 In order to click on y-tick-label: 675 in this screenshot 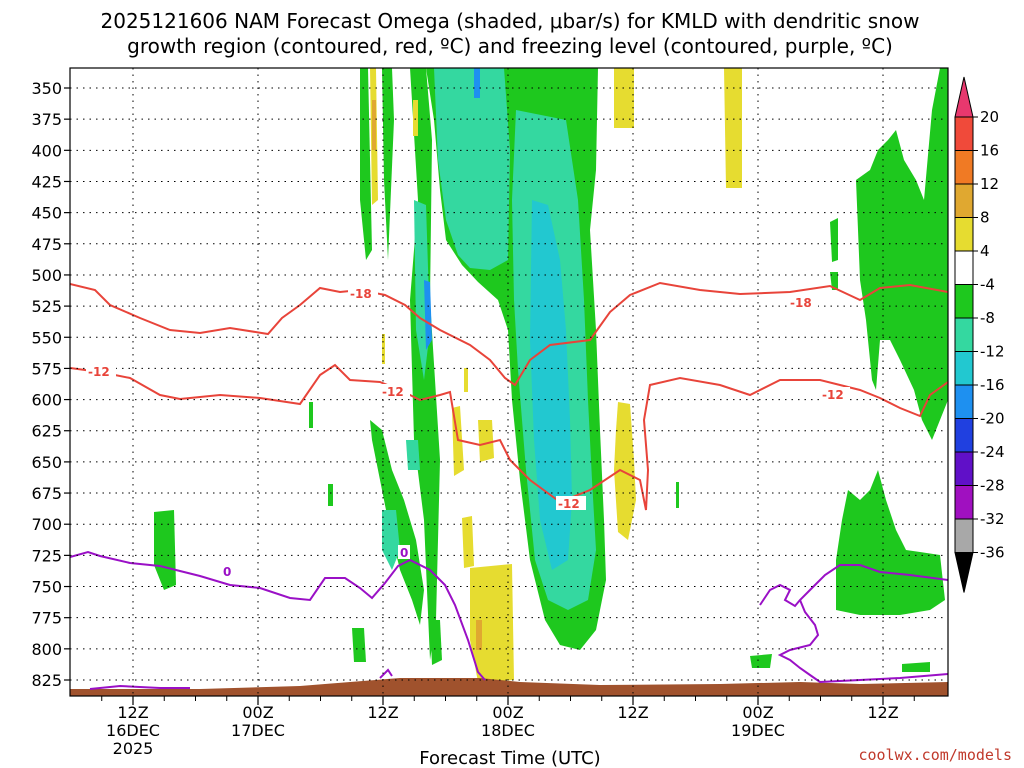, I will do `click(46, 493)`.